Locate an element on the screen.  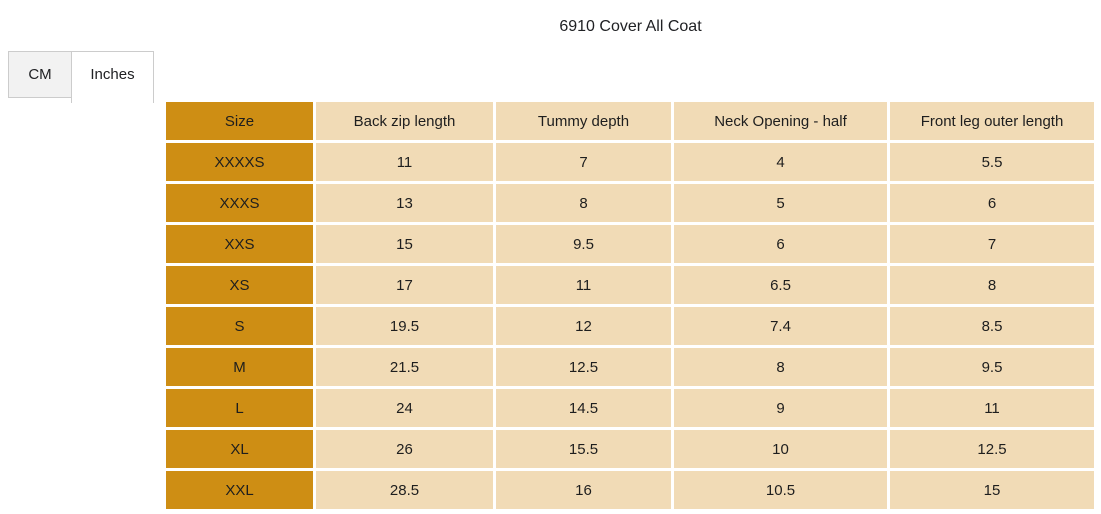
size-label: XXXXS is located at coordinates (239, 162).